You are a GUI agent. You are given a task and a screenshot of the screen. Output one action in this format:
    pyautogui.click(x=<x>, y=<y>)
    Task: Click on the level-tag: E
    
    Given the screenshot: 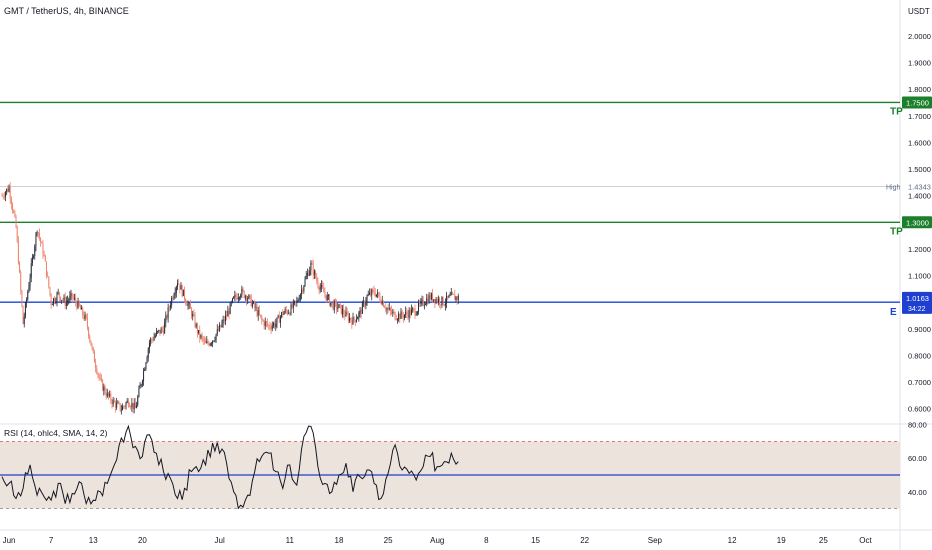 What is the action you would take?
    pyautogui.click(x=893, y=312)
    